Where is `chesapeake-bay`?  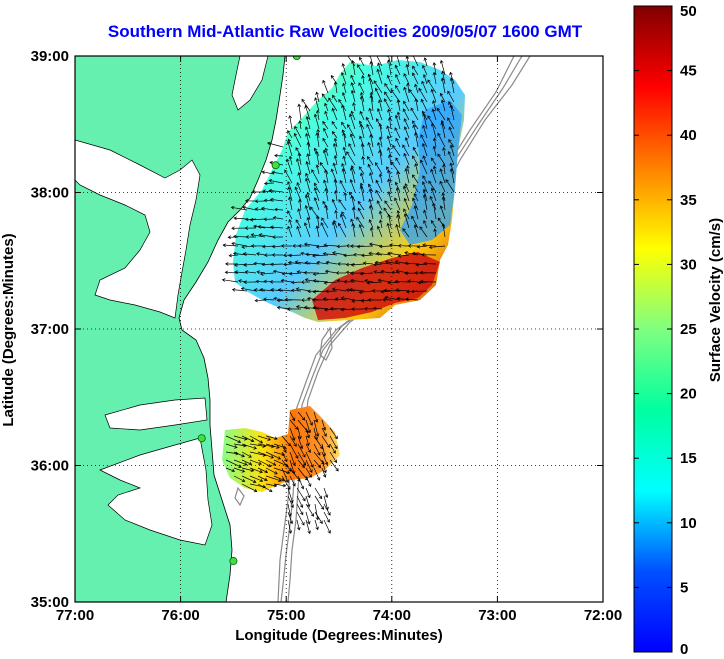
chesapeake-bay is located at coordinates (138, 229).